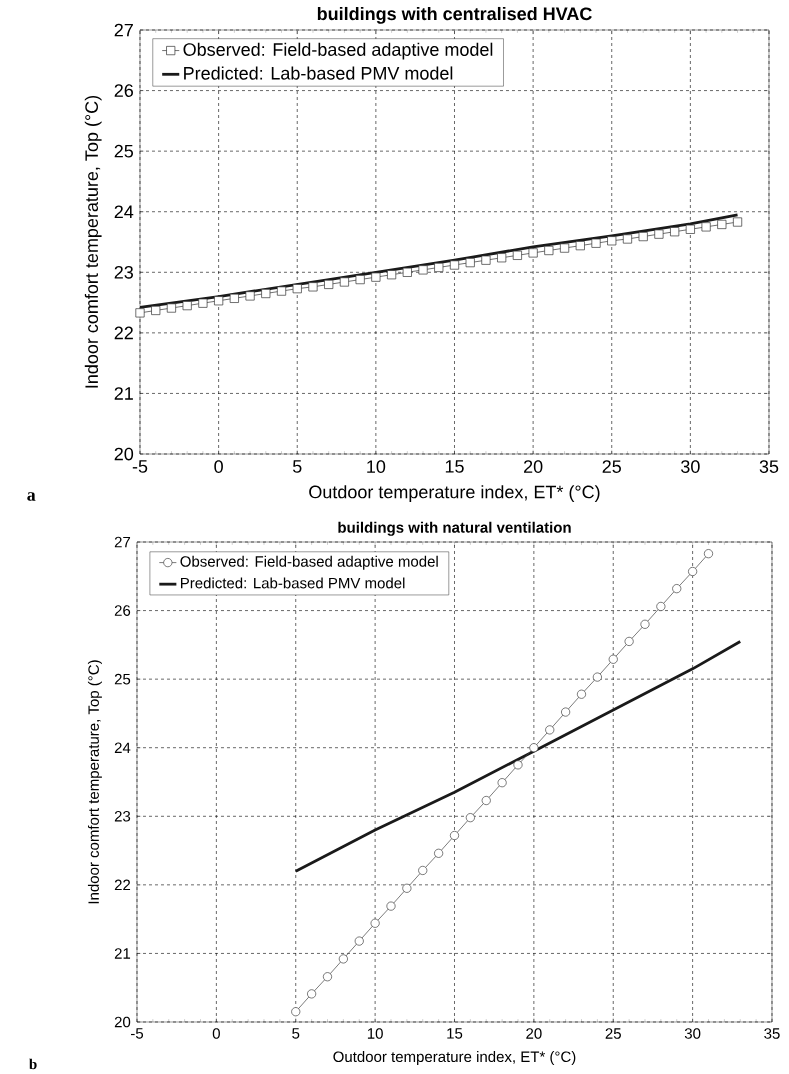 The height and width of the screenshot is (1074, 789). I want to click on chart-title: buildings with natural ventilation, so click(454, 528).